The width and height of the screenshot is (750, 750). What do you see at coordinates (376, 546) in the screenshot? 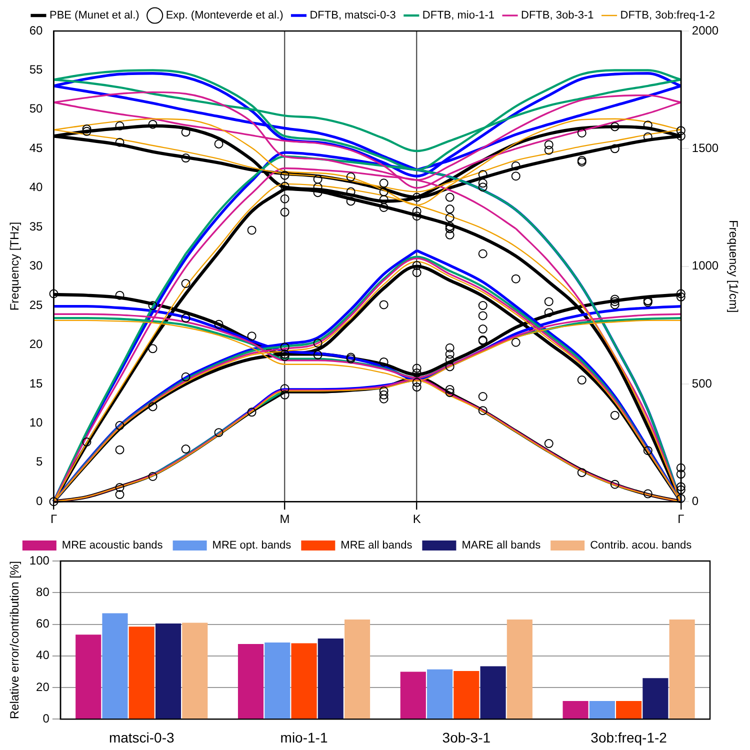
I see `legend-label: MRE all bands` at bounding box center [376, 546].